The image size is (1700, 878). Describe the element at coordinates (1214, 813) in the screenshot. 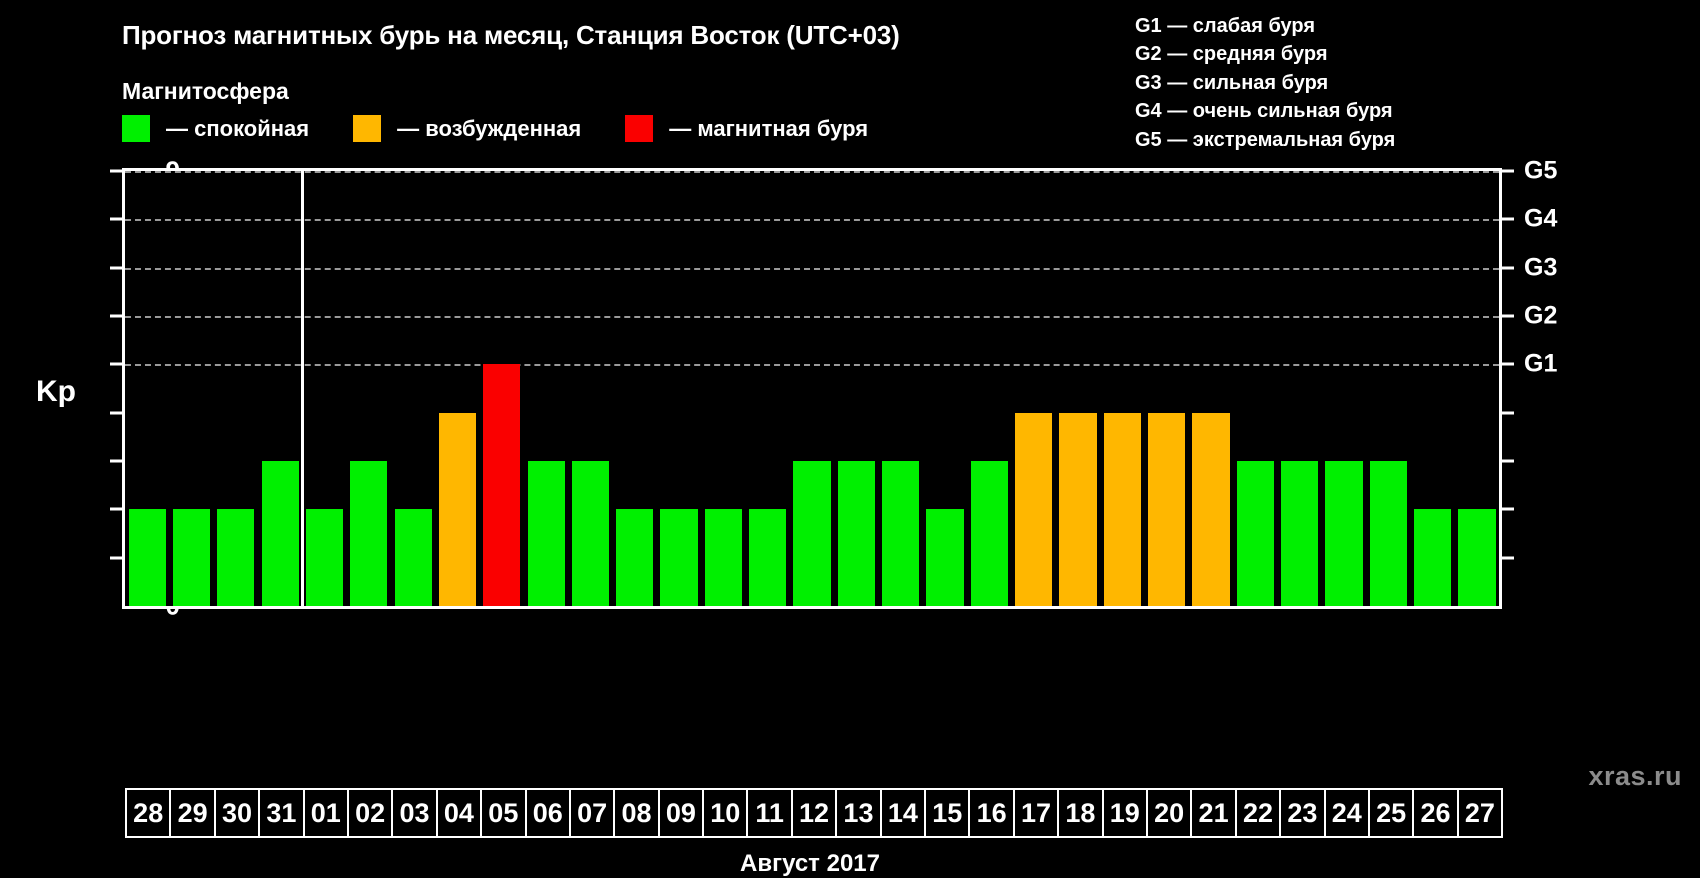

I see `day-label-21: 21` at that location.